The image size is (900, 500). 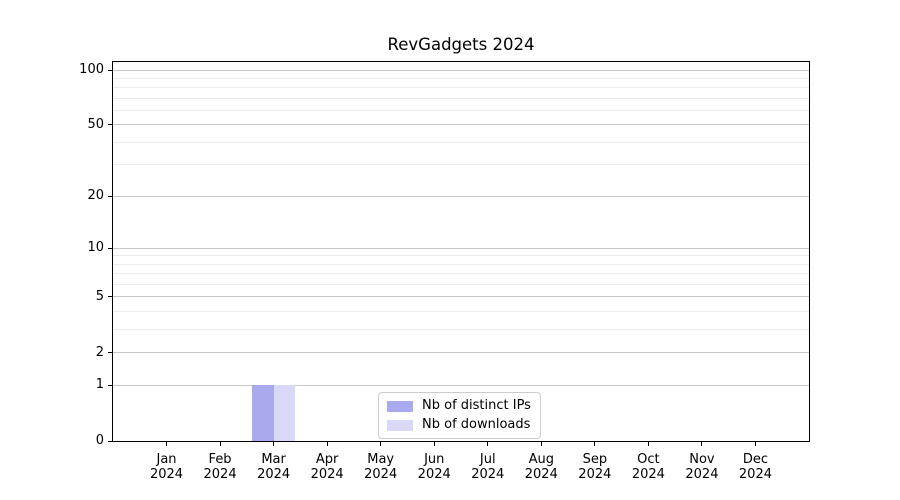 I want to click on x-tick-label: Oct 2024, so click(x=648, y=467).